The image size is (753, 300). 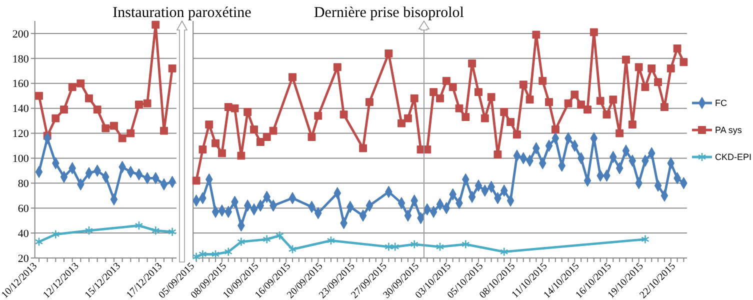 What do you see at coordinates (24, 234) in the screenshot?
I see `y-tick-label: 40` at bounding box center [24, 234].